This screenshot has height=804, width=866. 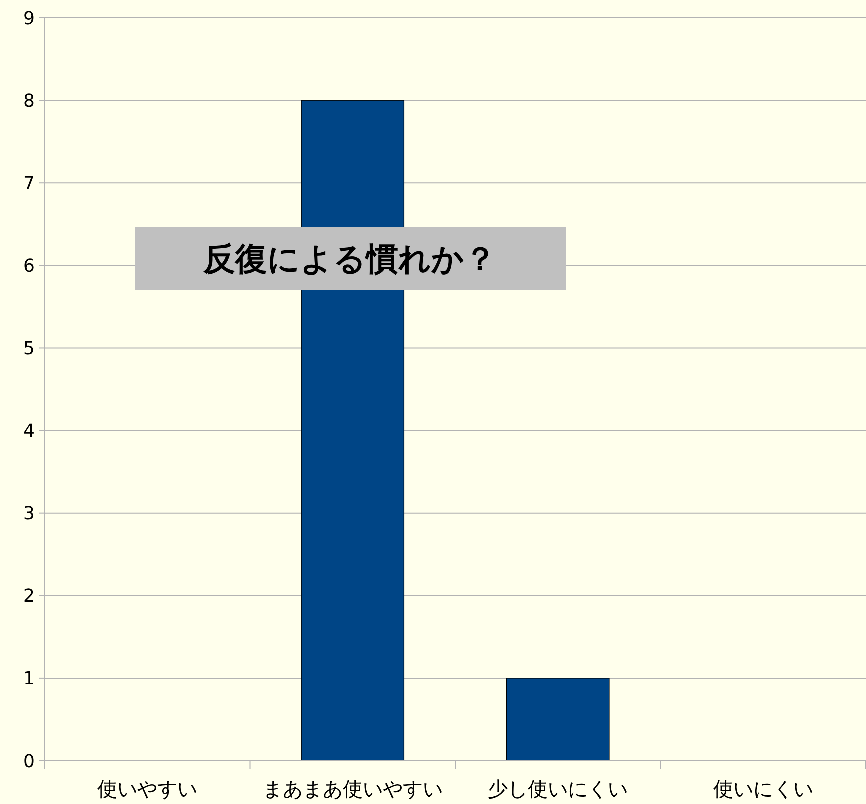 What do you see at coordinates (29, 101) in the screenshot?
I see `y-tick-label: 8` at bounding box center [29, 101].